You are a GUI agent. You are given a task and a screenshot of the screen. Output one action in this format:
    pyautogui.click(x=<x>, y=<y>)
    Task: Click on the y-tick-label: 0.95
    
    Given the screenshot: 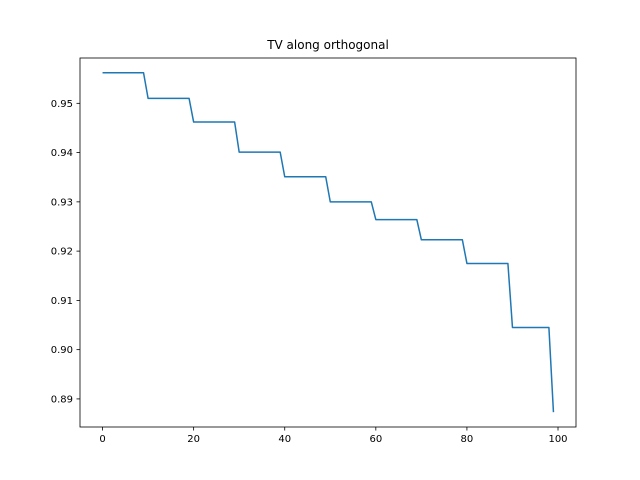 What is the action you would take?
    pyautogui.click(x=62, y=104)
    